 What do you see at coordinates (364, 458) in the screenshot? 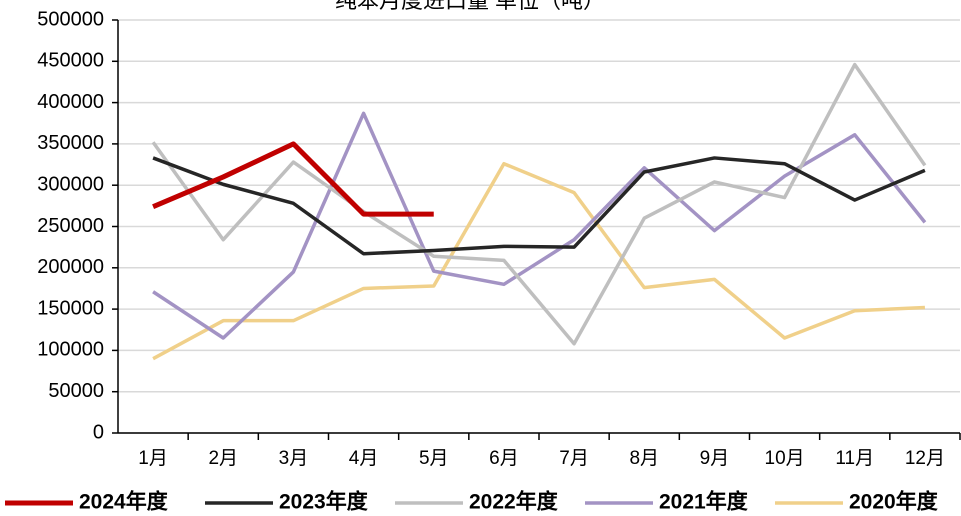
I see `x-tick-label: 4月` at bounding box center [364, 458].